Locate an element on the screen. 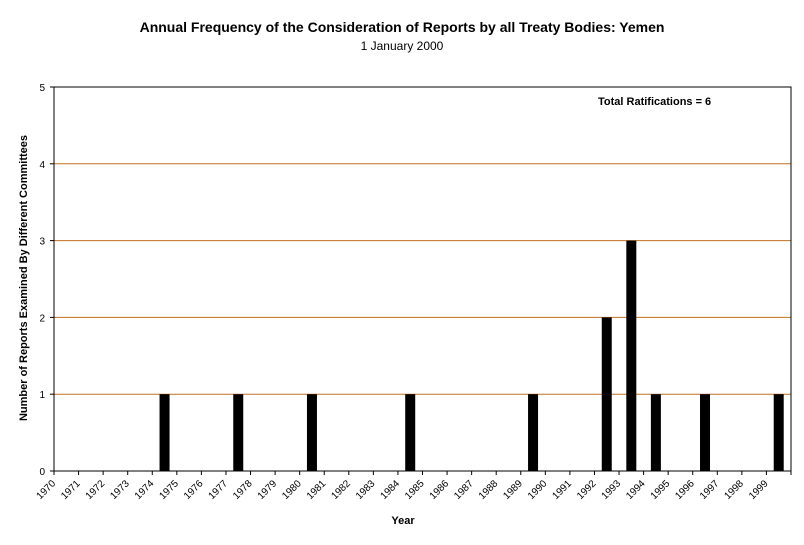 This screenshot has height=545, width=804. x-tick-label-1976: 1976 is located at coordinates (194, 490).